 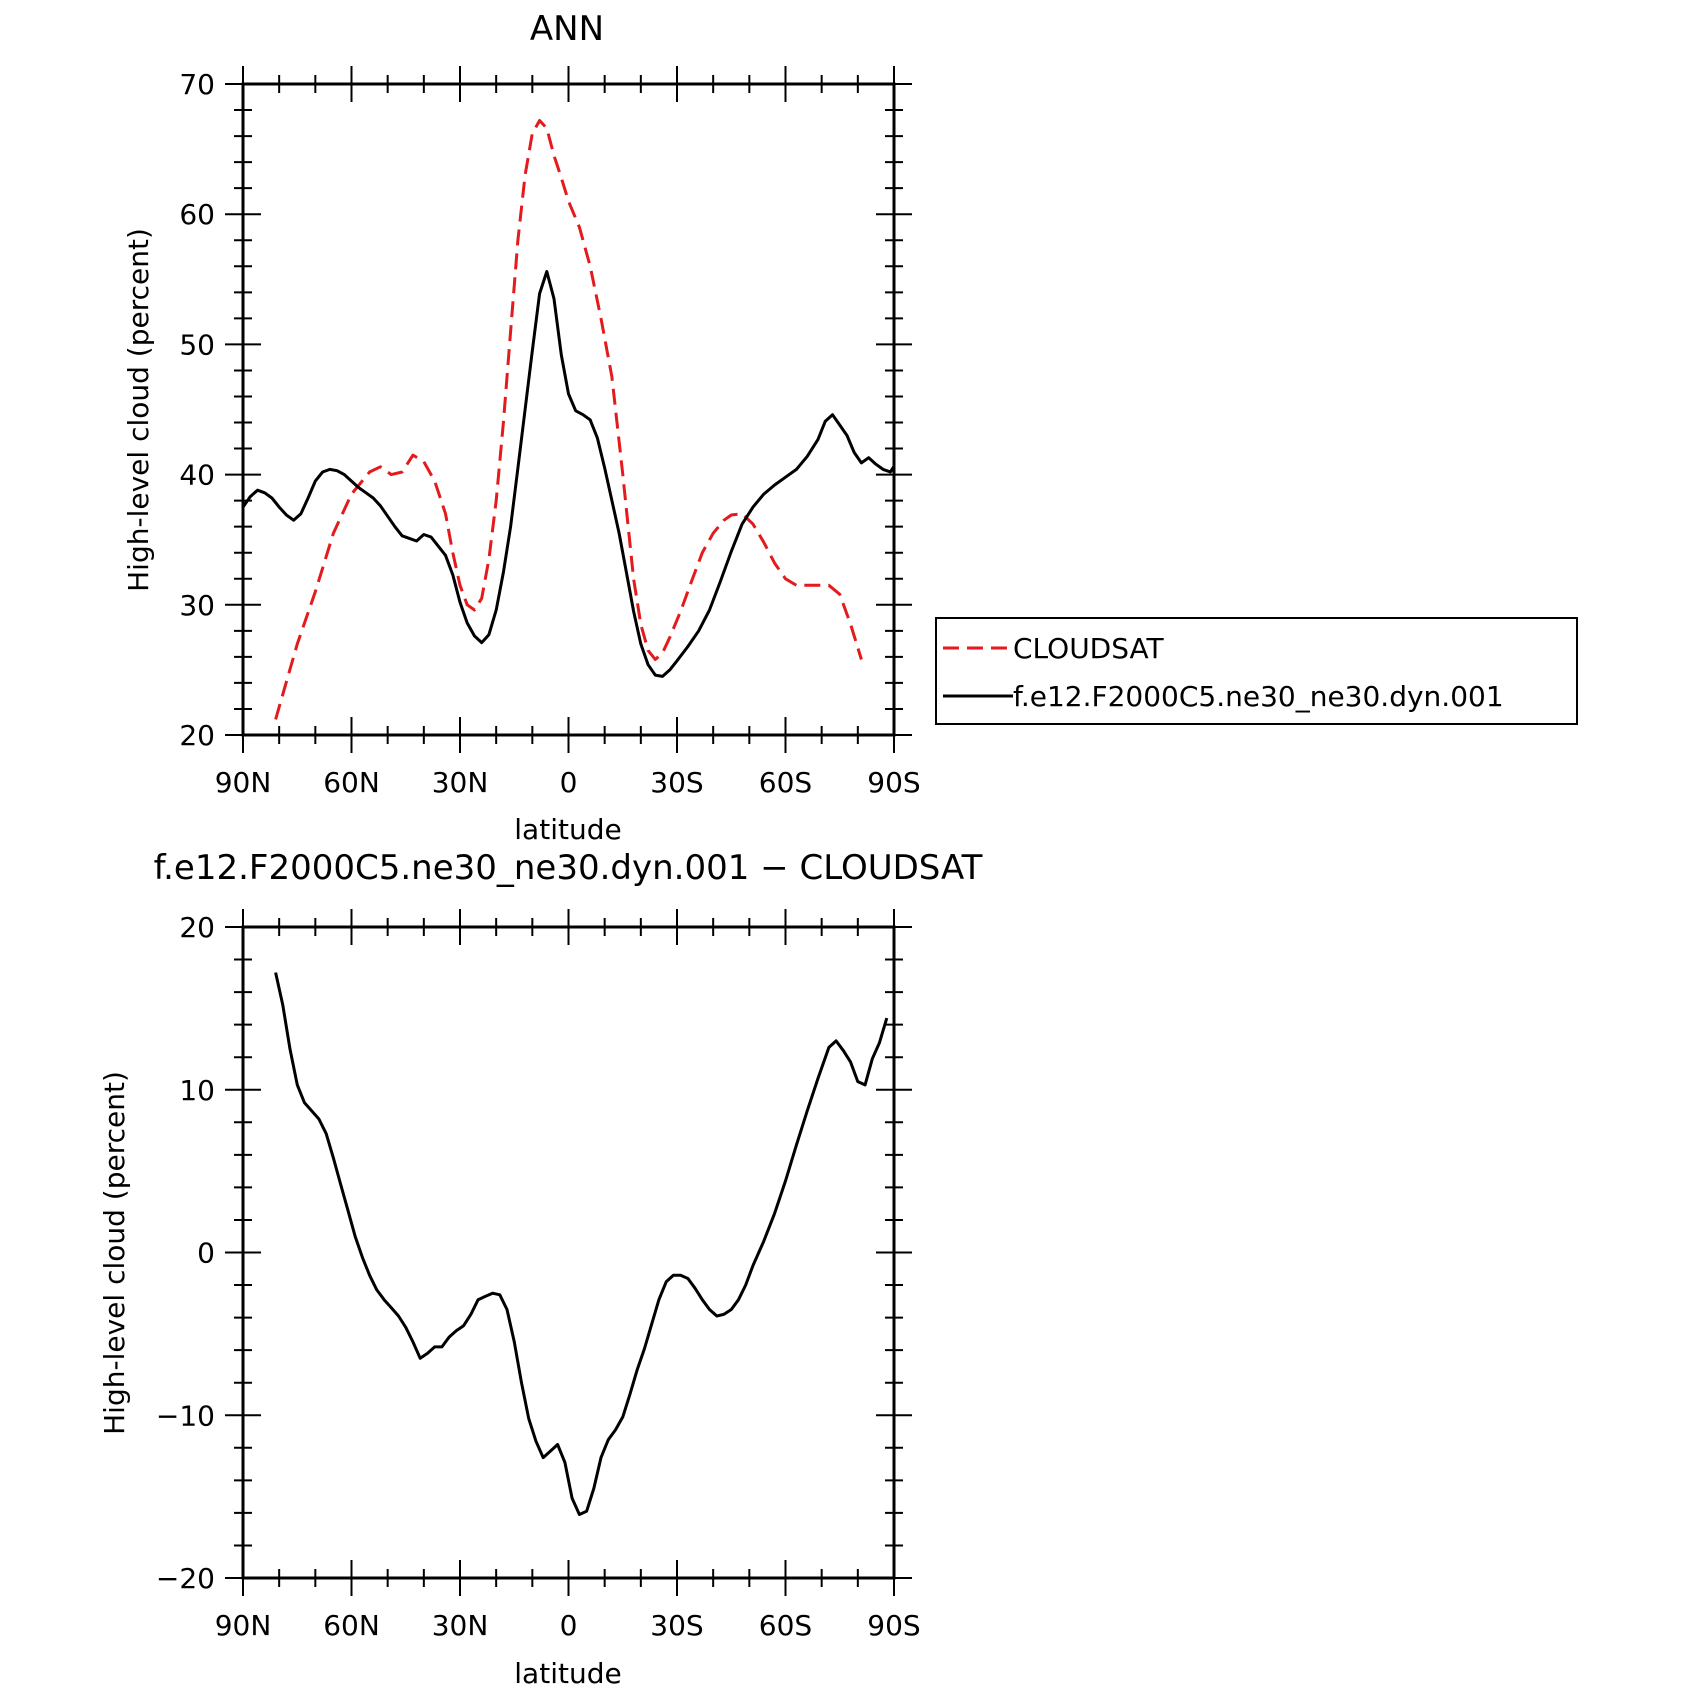 I want to click on y-tick-label: 0, so click(x=206, y=1253).